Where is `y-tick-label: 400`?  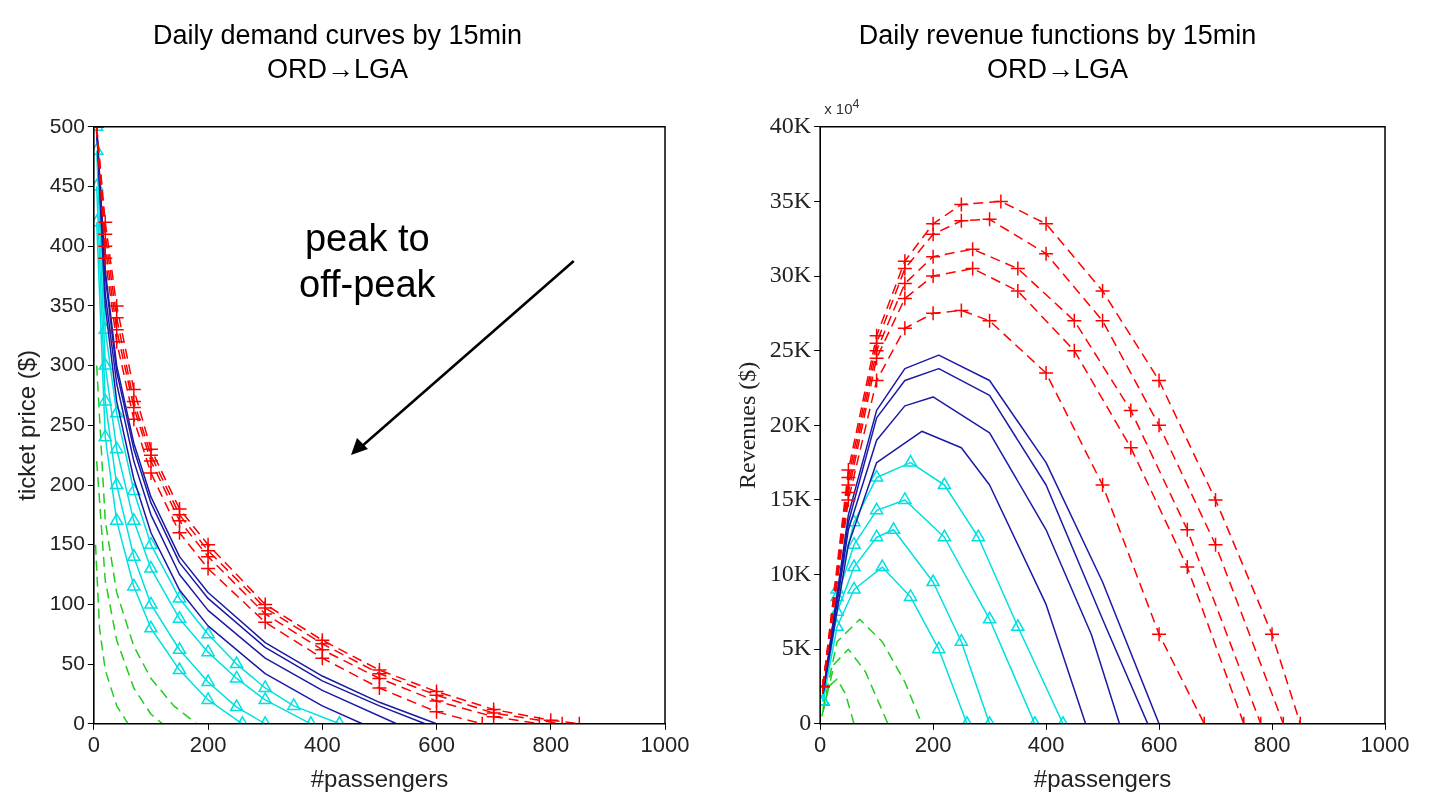
y-tick-label: 400 is located at coordinates (67, 244).